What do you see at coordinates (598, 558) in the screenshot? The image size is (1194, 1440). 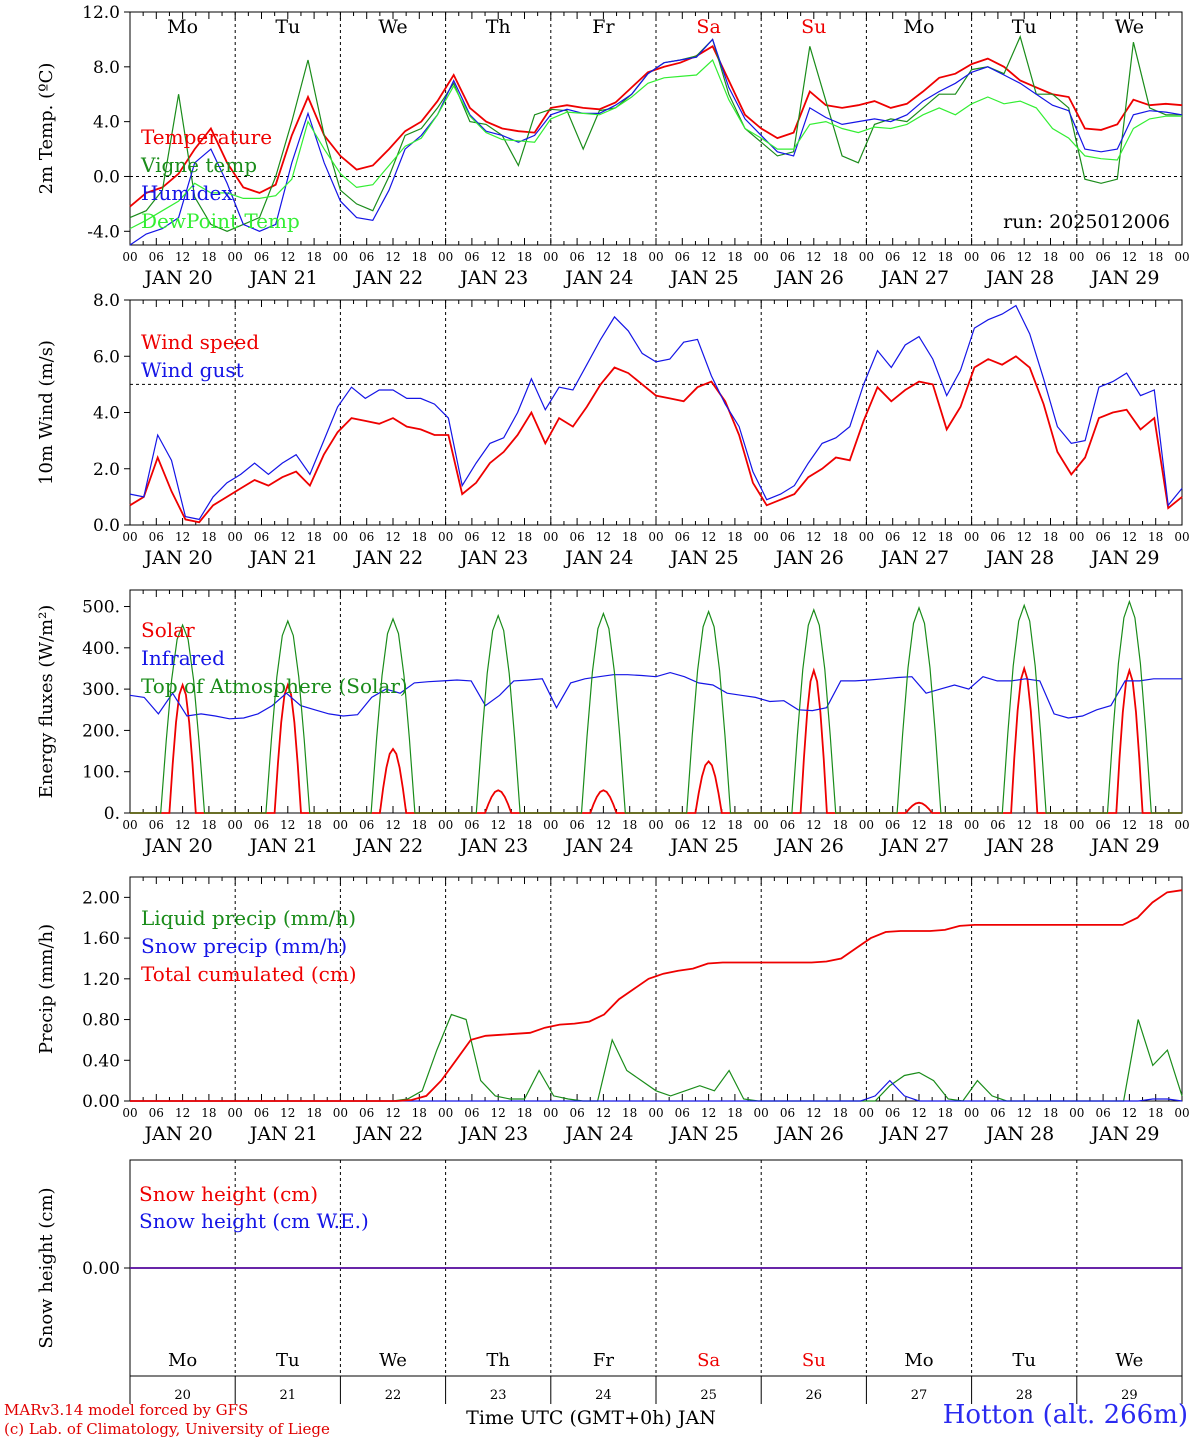 I see `day-label: JAN 24` at bounding box center [598, 558].